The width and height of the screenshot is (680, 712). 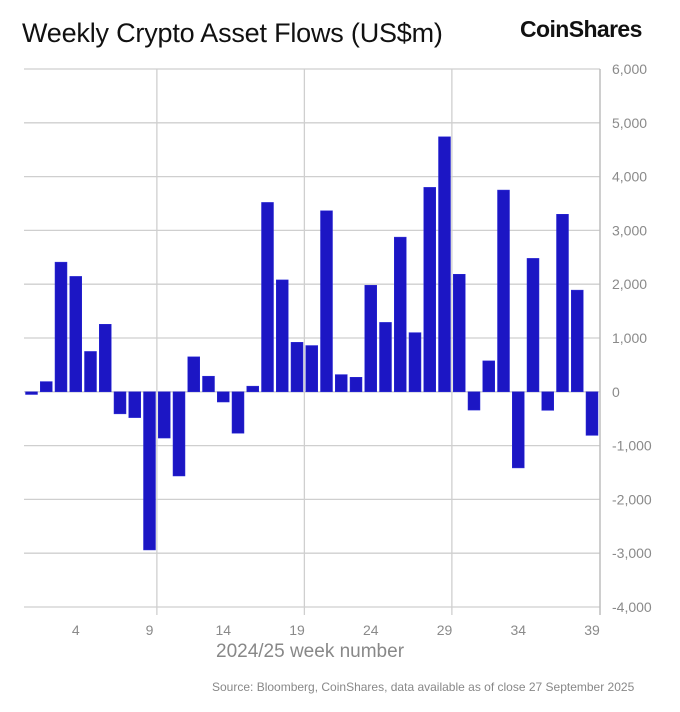 I want to click on y-tick-label: 1,000, so click(x=629, y=338).